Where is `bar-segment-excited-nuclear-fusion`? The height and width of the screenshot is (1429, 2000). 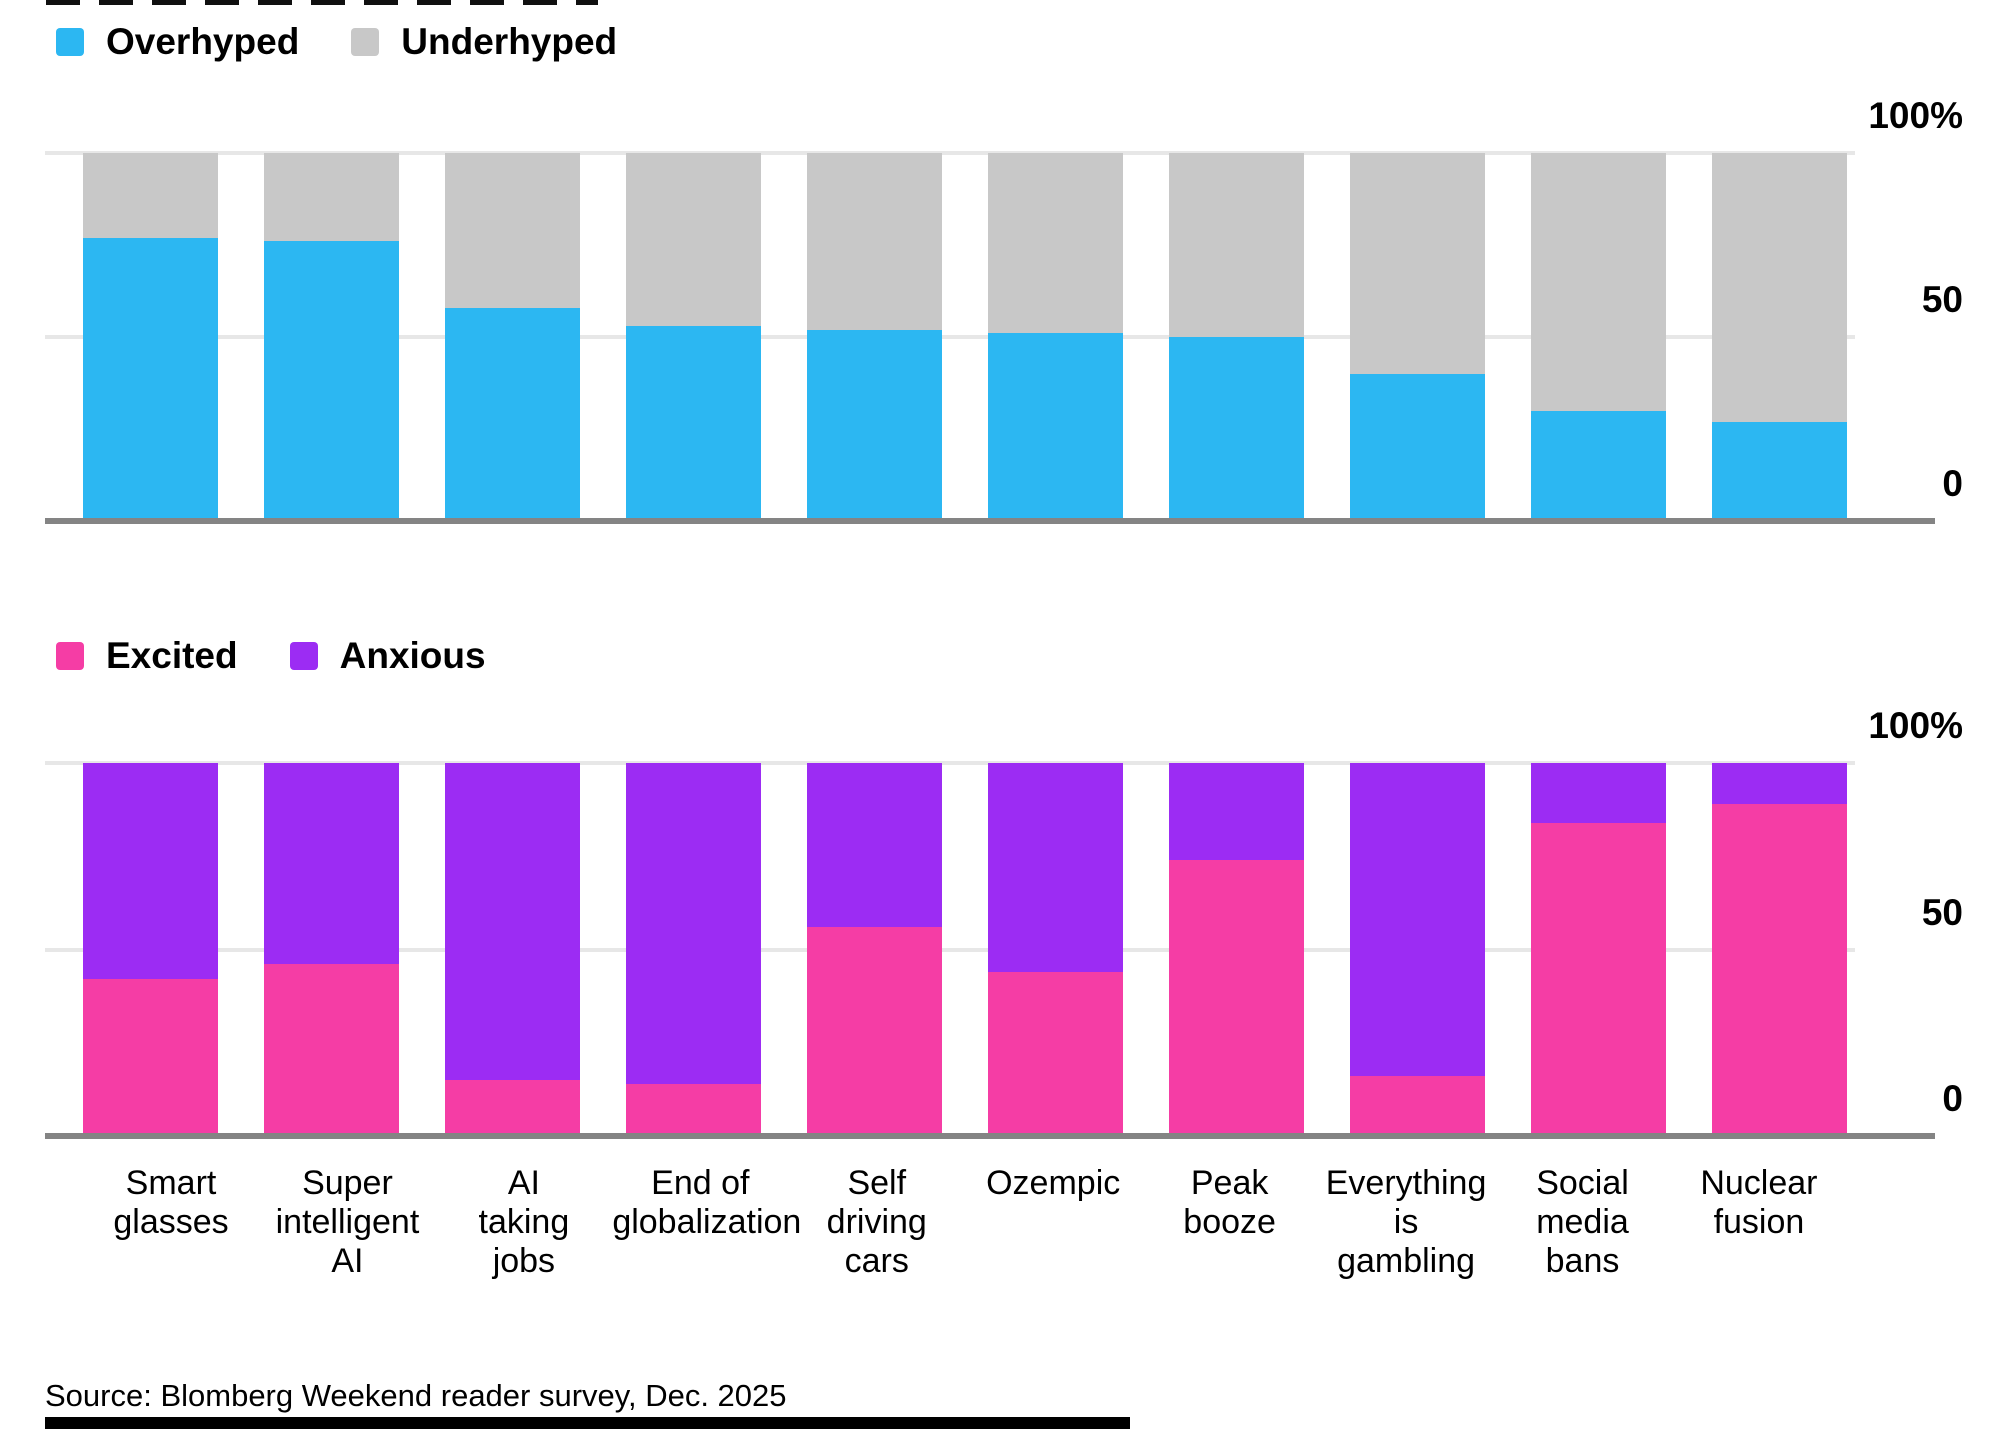
bar-segment-excited-nuclear-fusion is located at coordinates (1779, 970).